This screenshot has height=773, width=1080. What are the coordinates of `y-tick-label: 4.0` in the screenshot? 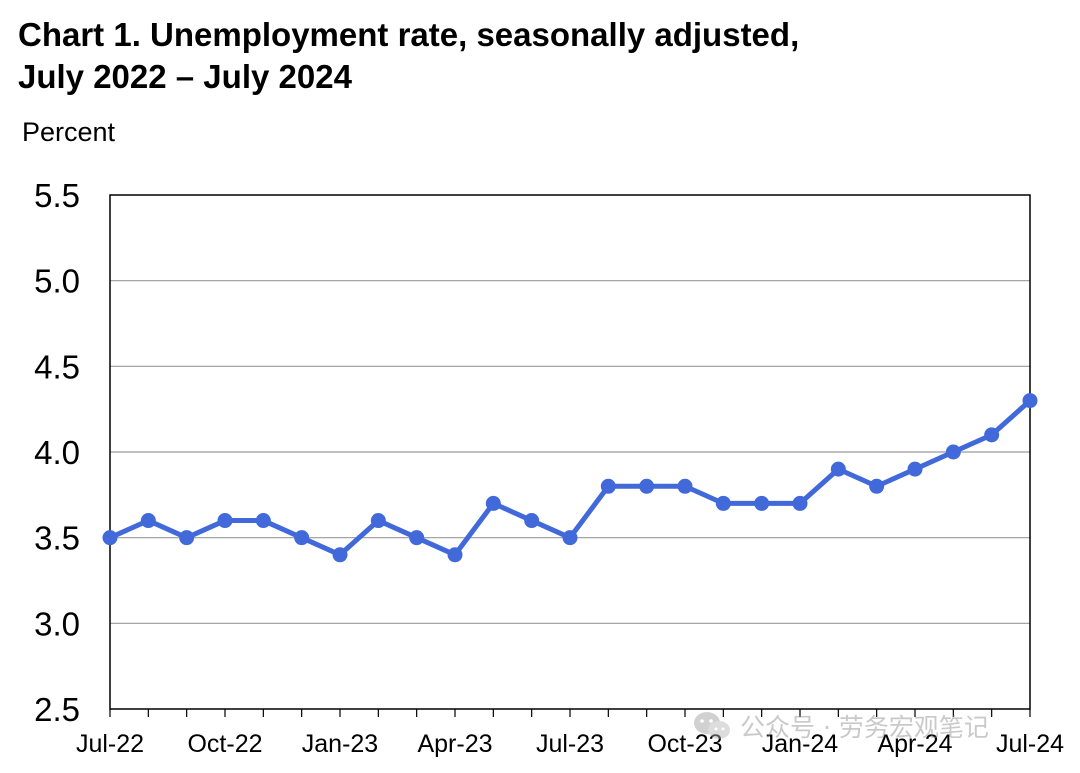 It's located at (57, 452).